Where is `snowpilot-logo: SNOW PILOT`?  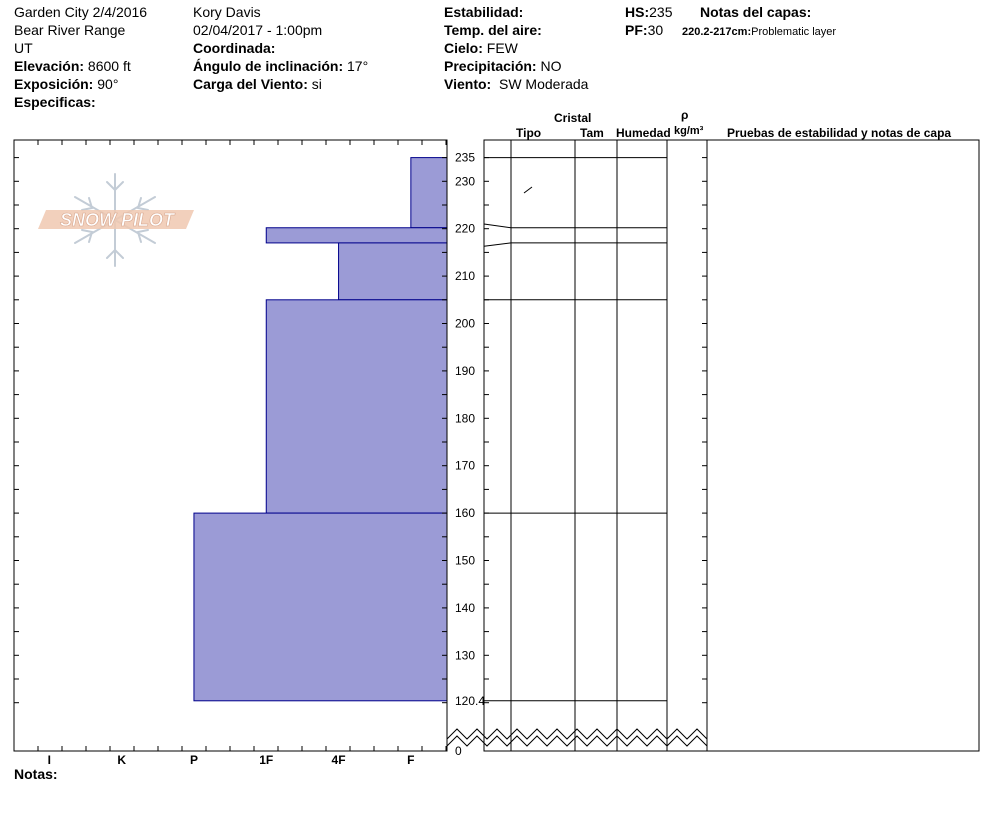
snowpilot-logo: SNOW PILOT is located at coordinates (116, 220).